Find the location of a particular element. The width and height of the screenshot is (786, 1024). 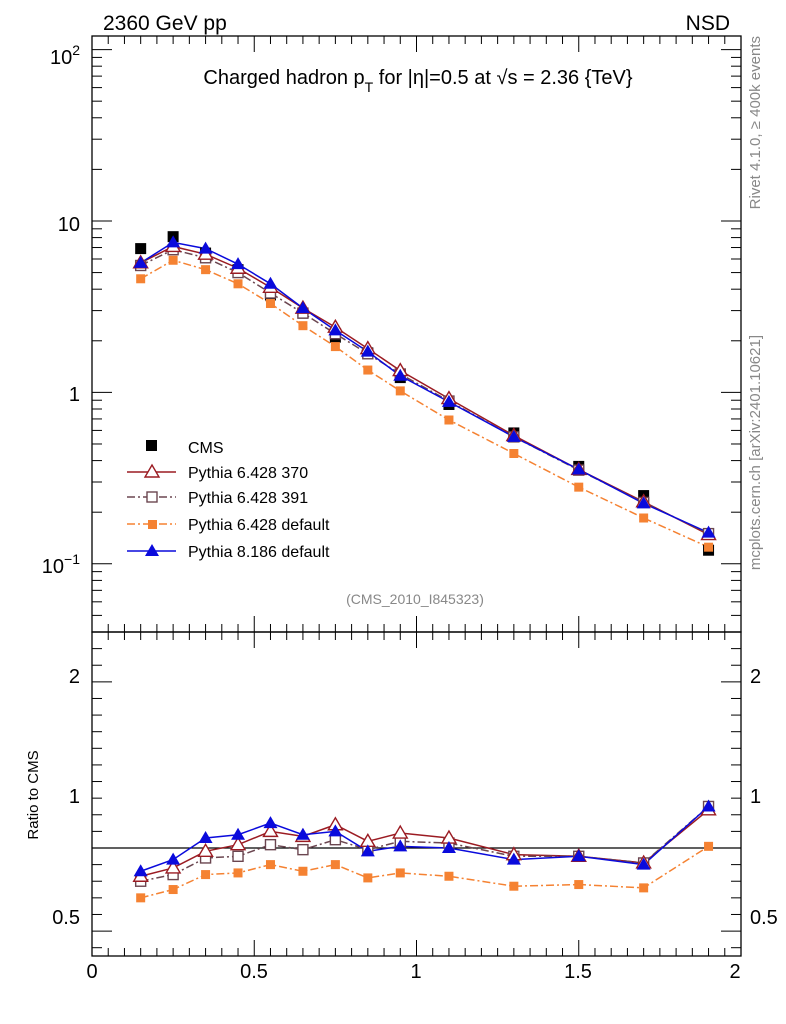

legend-label-pythia-8186-default: Pythia 8.186 default is located at coordinates (259, 552).